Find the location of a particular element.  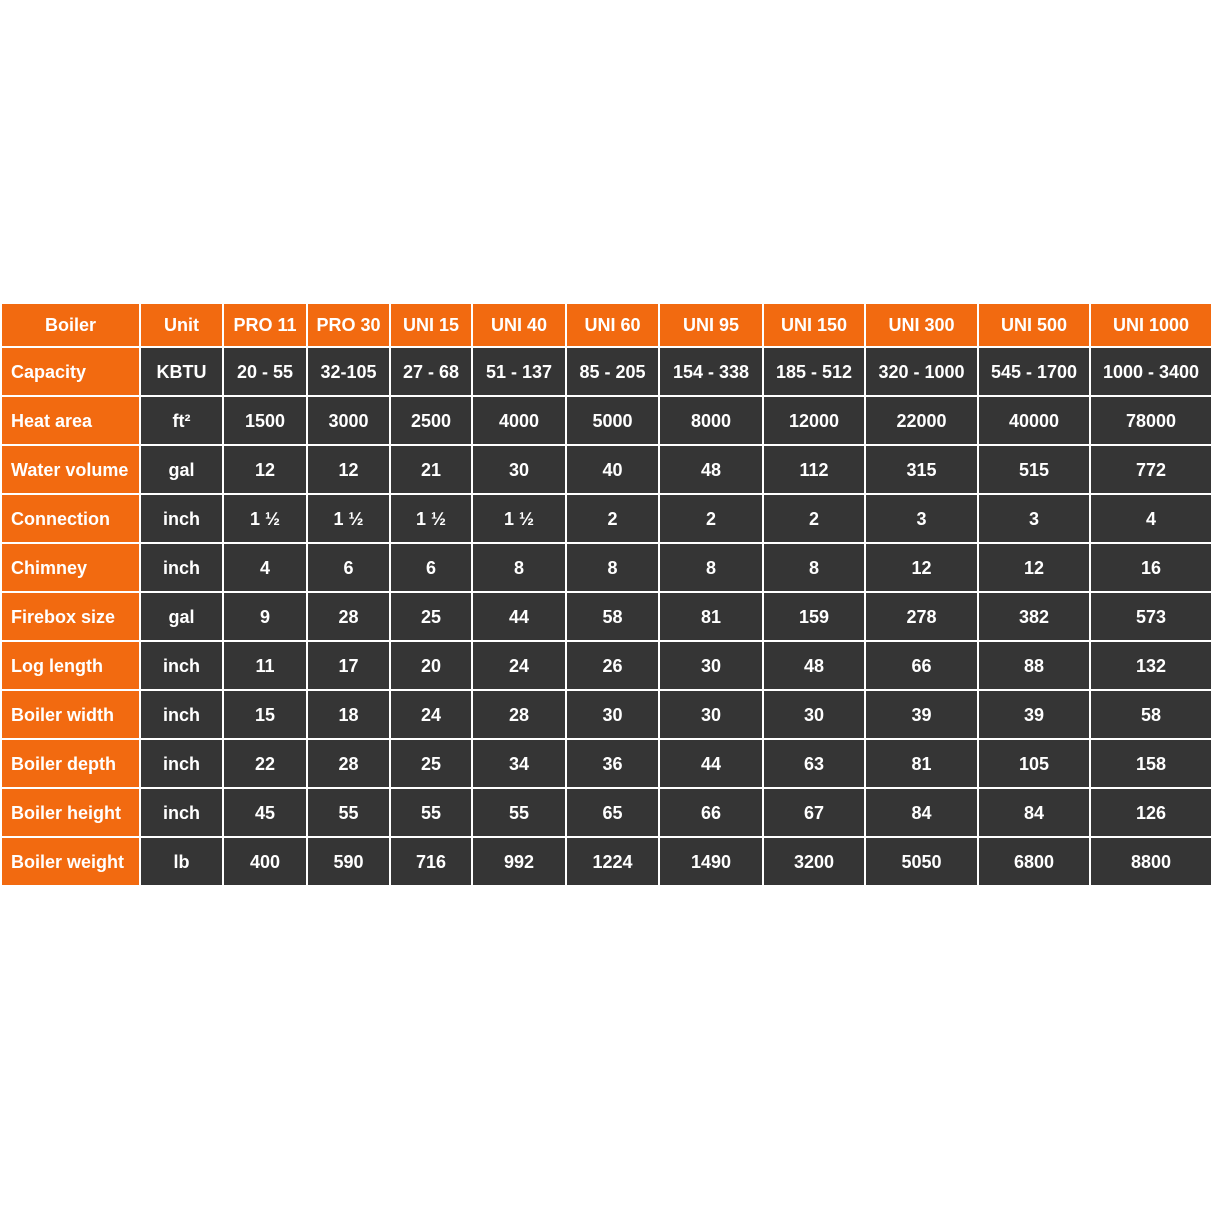

value-cell: 22 is located at coordinates (265, 763).